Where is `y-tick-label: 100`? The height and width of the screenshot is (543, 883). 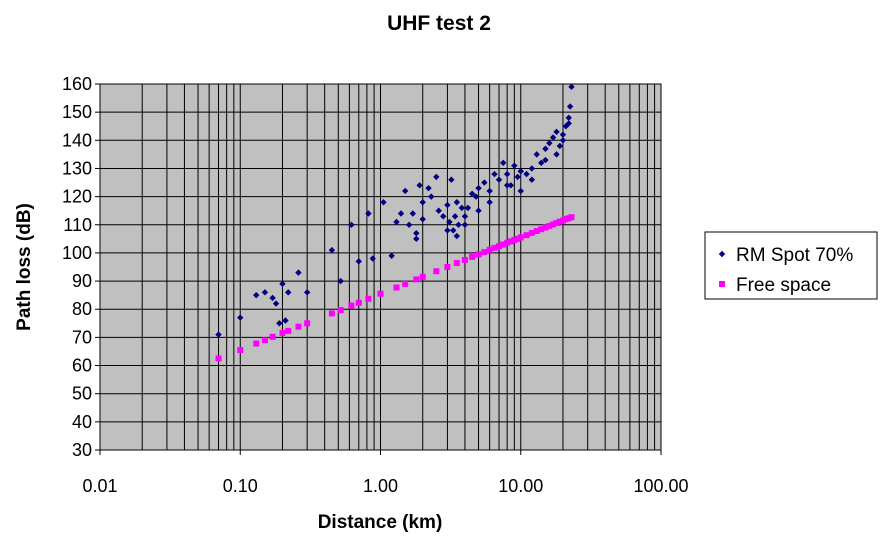
y-tick-label: 100 is located at coordinates (77, 253).